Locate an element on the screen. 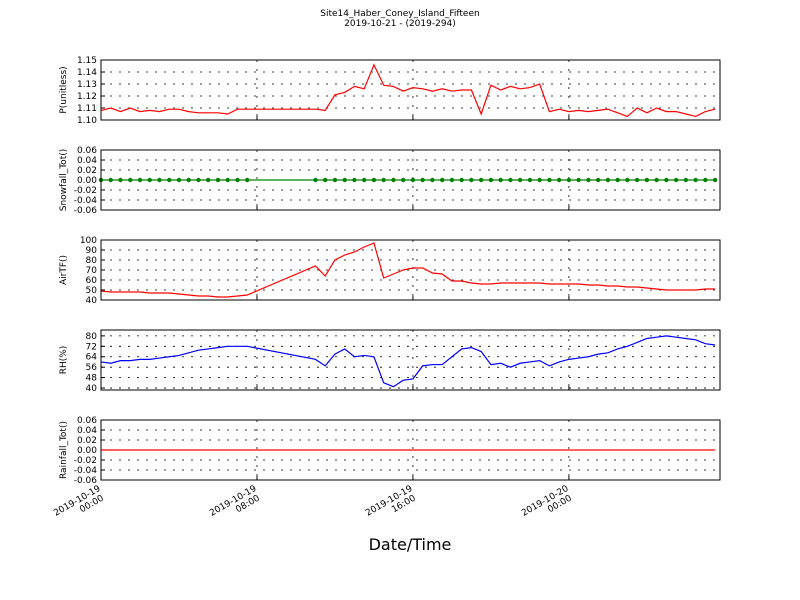 This screenshot has height=600, width=800. y-tick-label: 64 is located at coordinates (92, 358).